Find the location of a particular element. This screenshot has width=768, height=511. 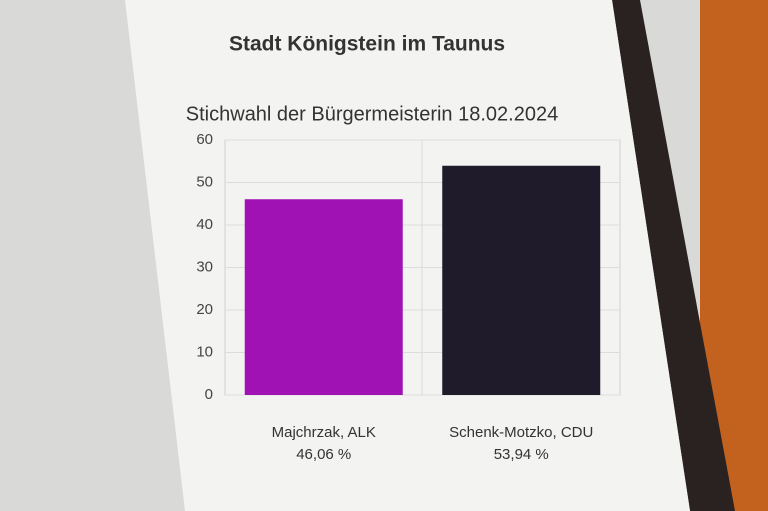

chart-title: Stadt Königstein im Taunus is located at coordinates (367, 44).